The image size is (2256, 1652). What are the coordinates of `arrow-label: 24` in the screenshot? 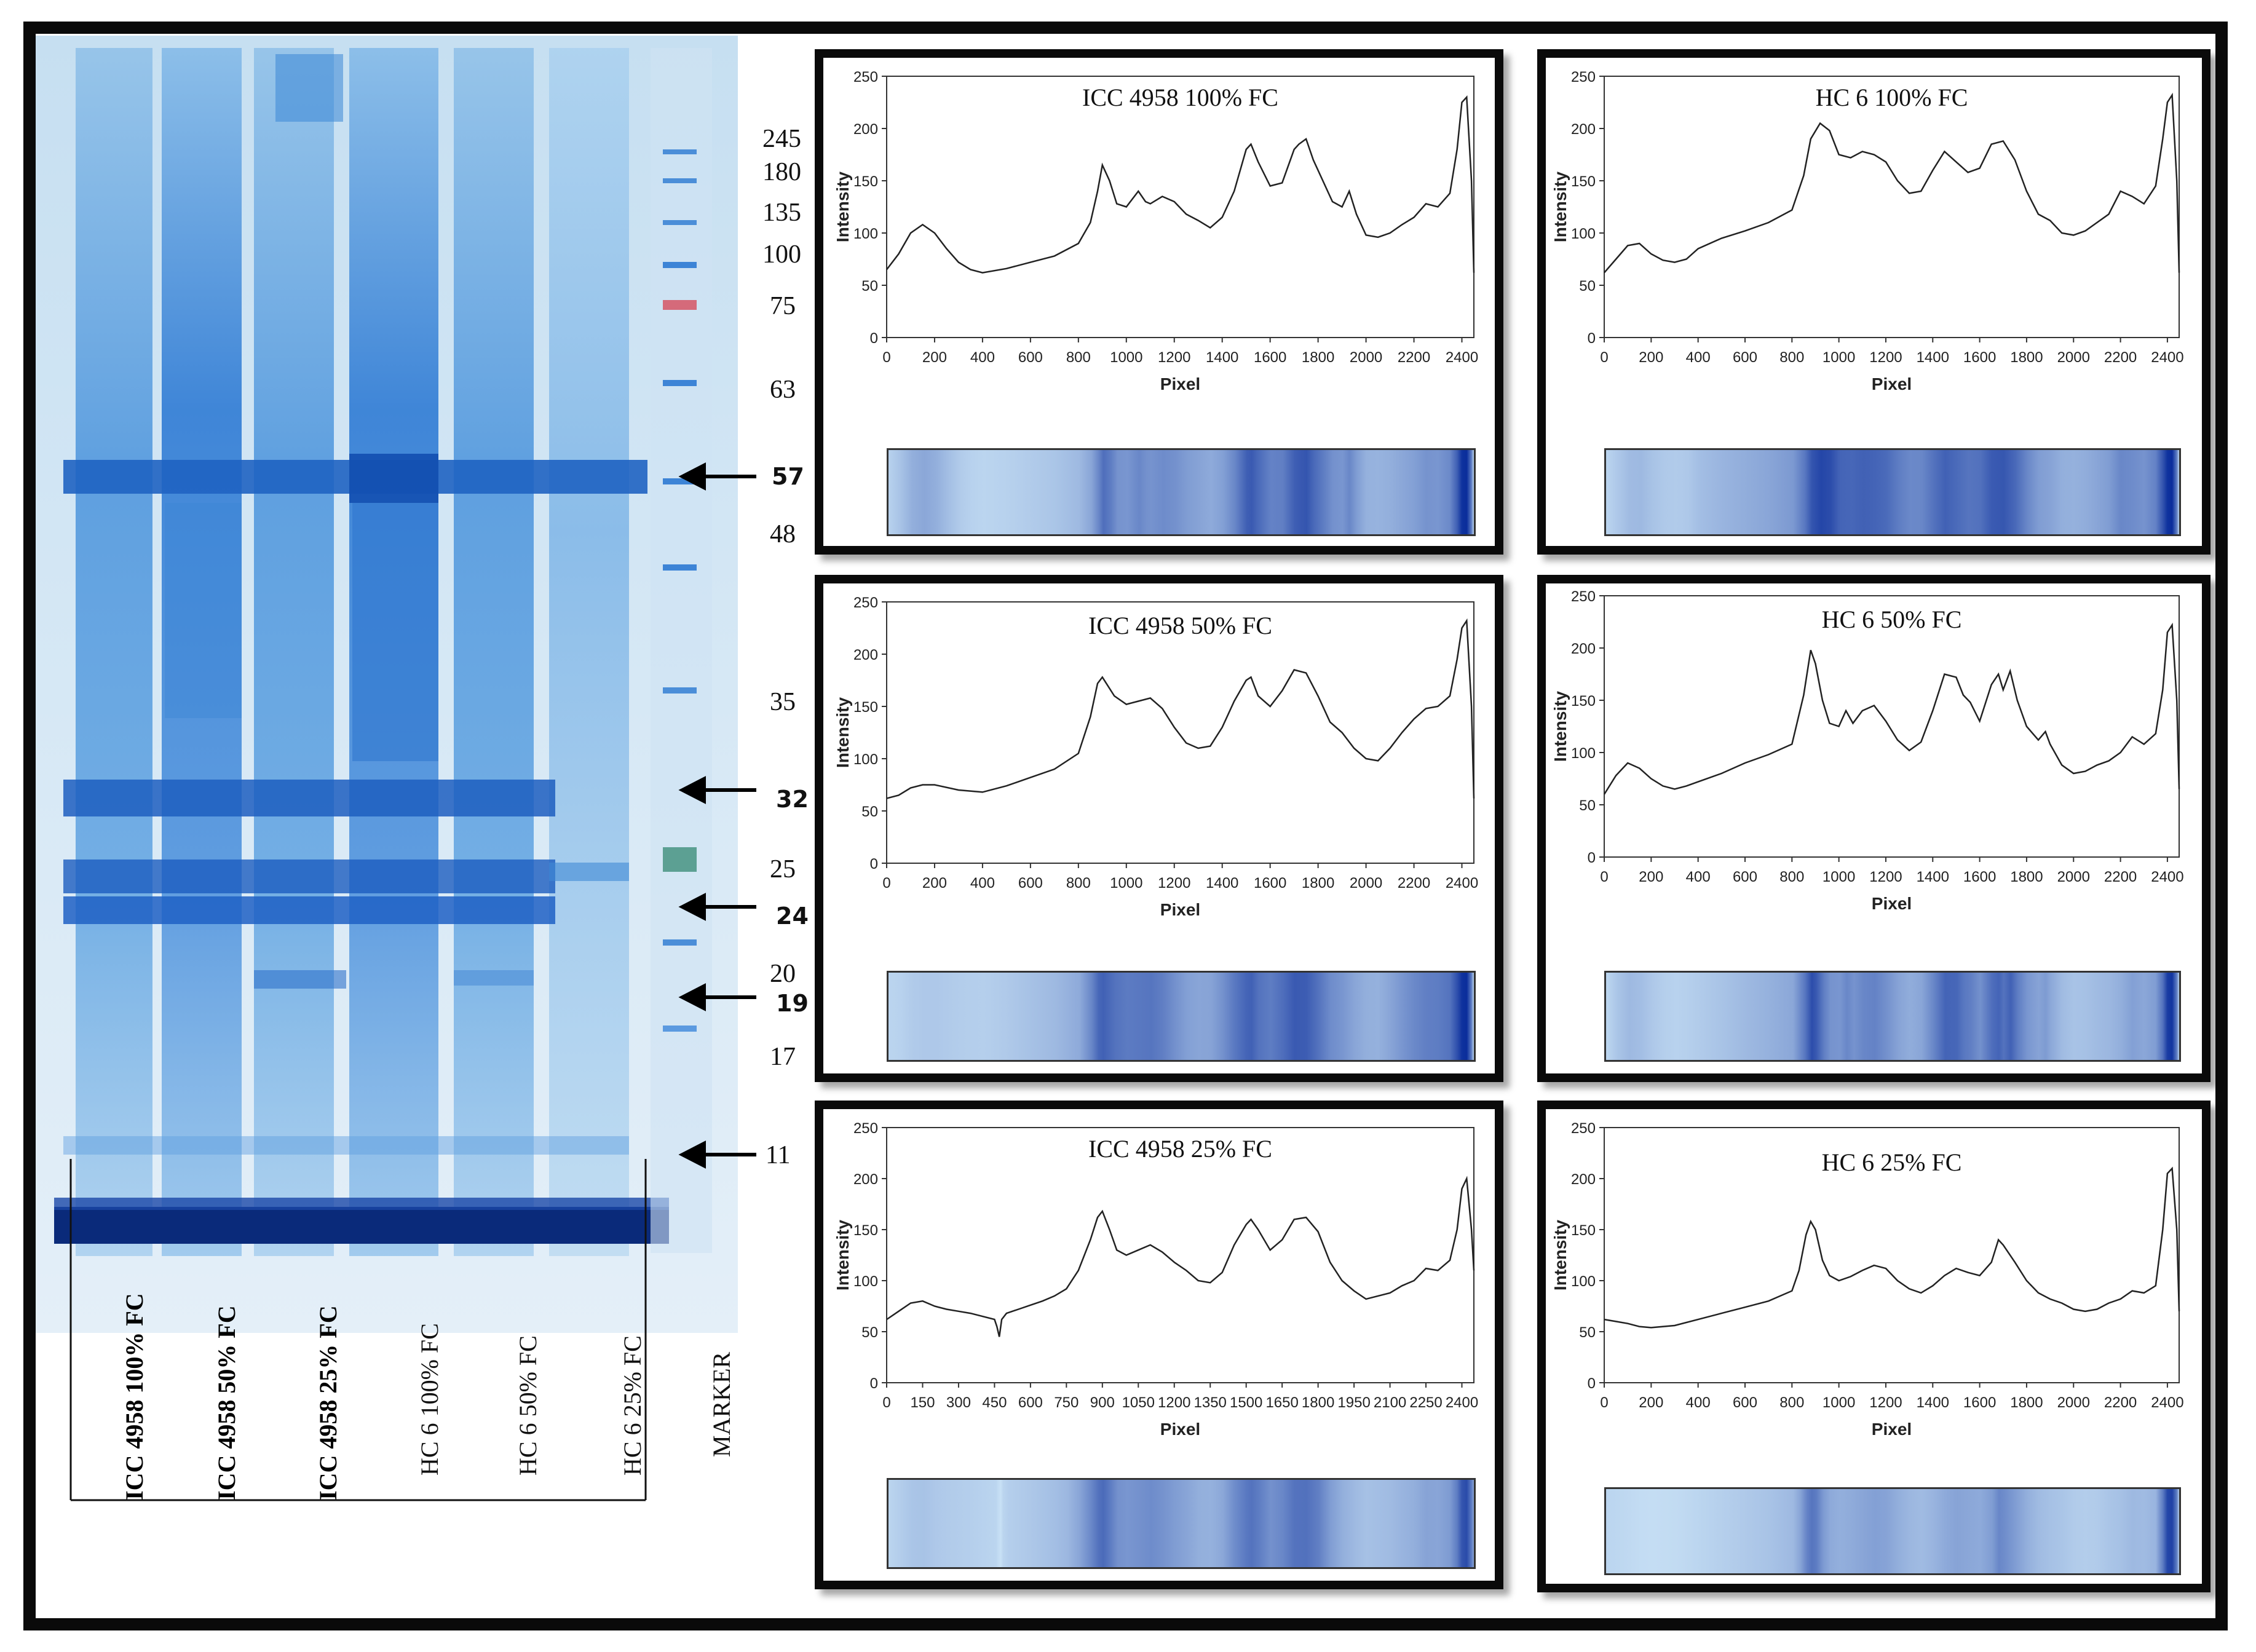 It's located at (792, 916).